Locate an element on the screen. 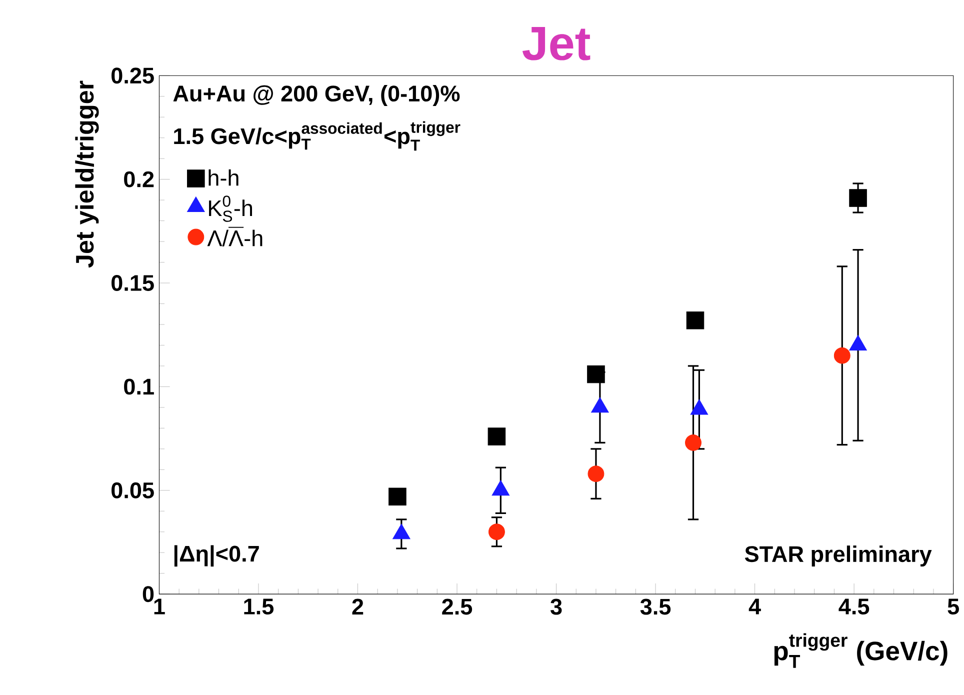 The width and height of the screenshot is (964, 695). x-tick-label: 2.5 is located at coordinates (457, 606).